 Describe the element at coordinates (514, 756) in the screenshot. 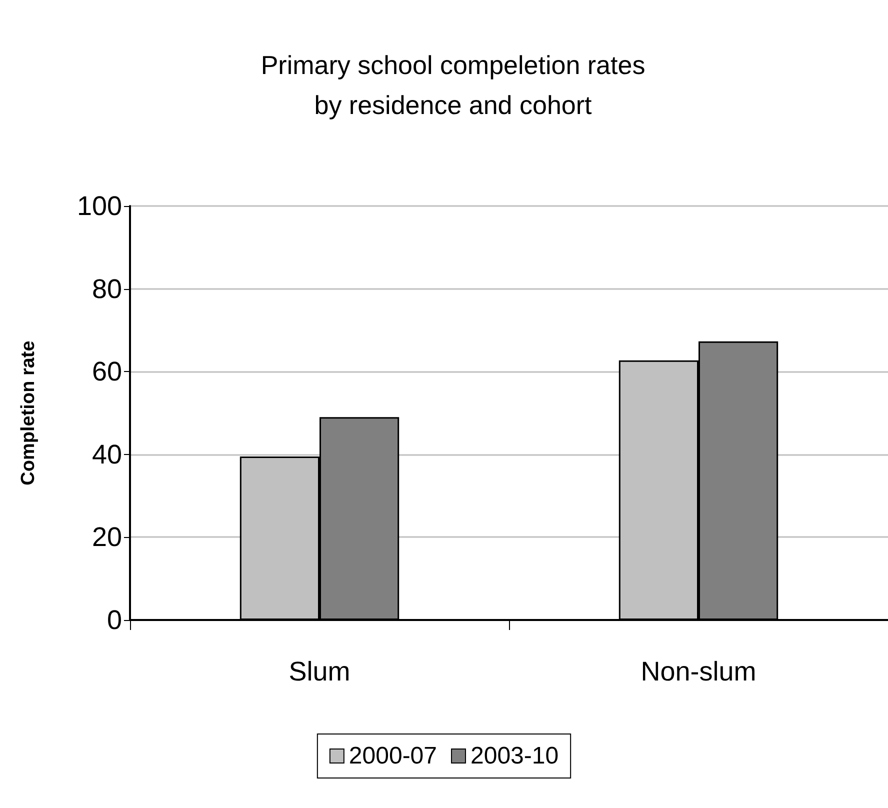

I see `legend-label: 2003-10` at that location.